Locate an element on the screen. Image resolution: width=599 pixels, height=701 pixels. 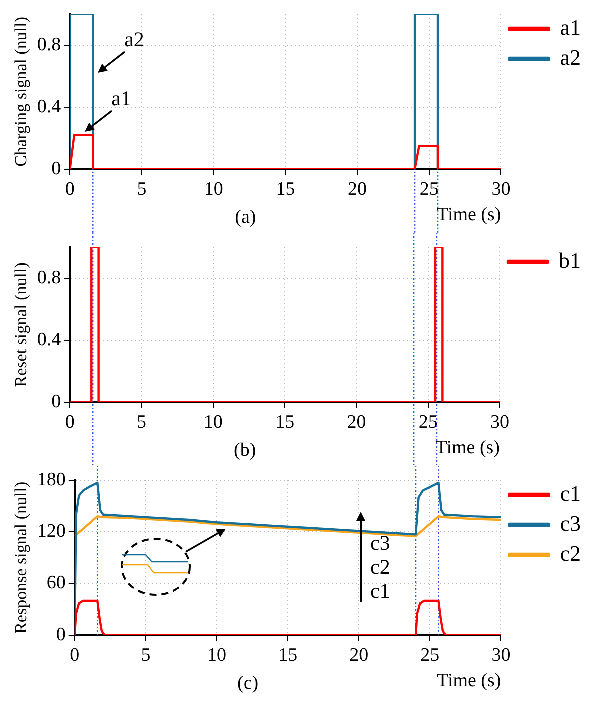
legend-label: a2 is located at coordinates (570, 57).